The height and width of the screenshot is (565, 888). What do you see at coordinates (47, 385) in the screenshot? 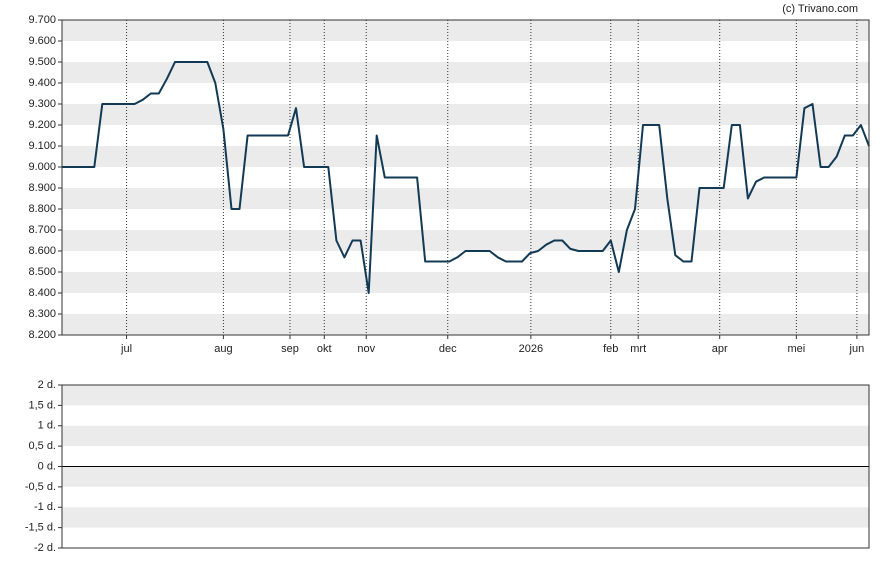
I see `y-tick-label: 2 d.` at bounding box center [47, 385].